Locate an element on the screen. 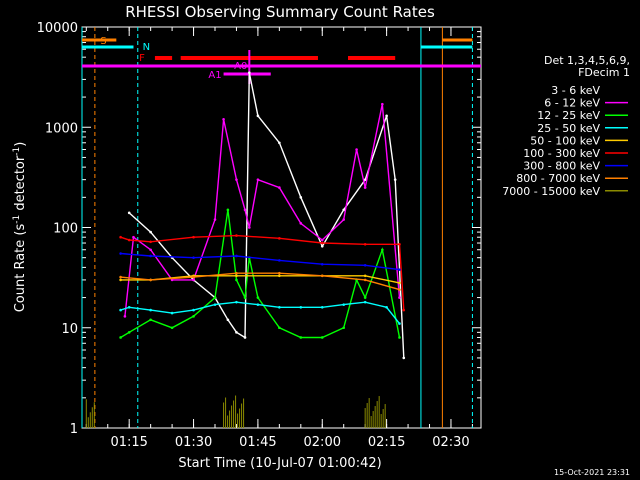  legend-entry-label: 100 - 300 keV is located at coordinates (561, 153).